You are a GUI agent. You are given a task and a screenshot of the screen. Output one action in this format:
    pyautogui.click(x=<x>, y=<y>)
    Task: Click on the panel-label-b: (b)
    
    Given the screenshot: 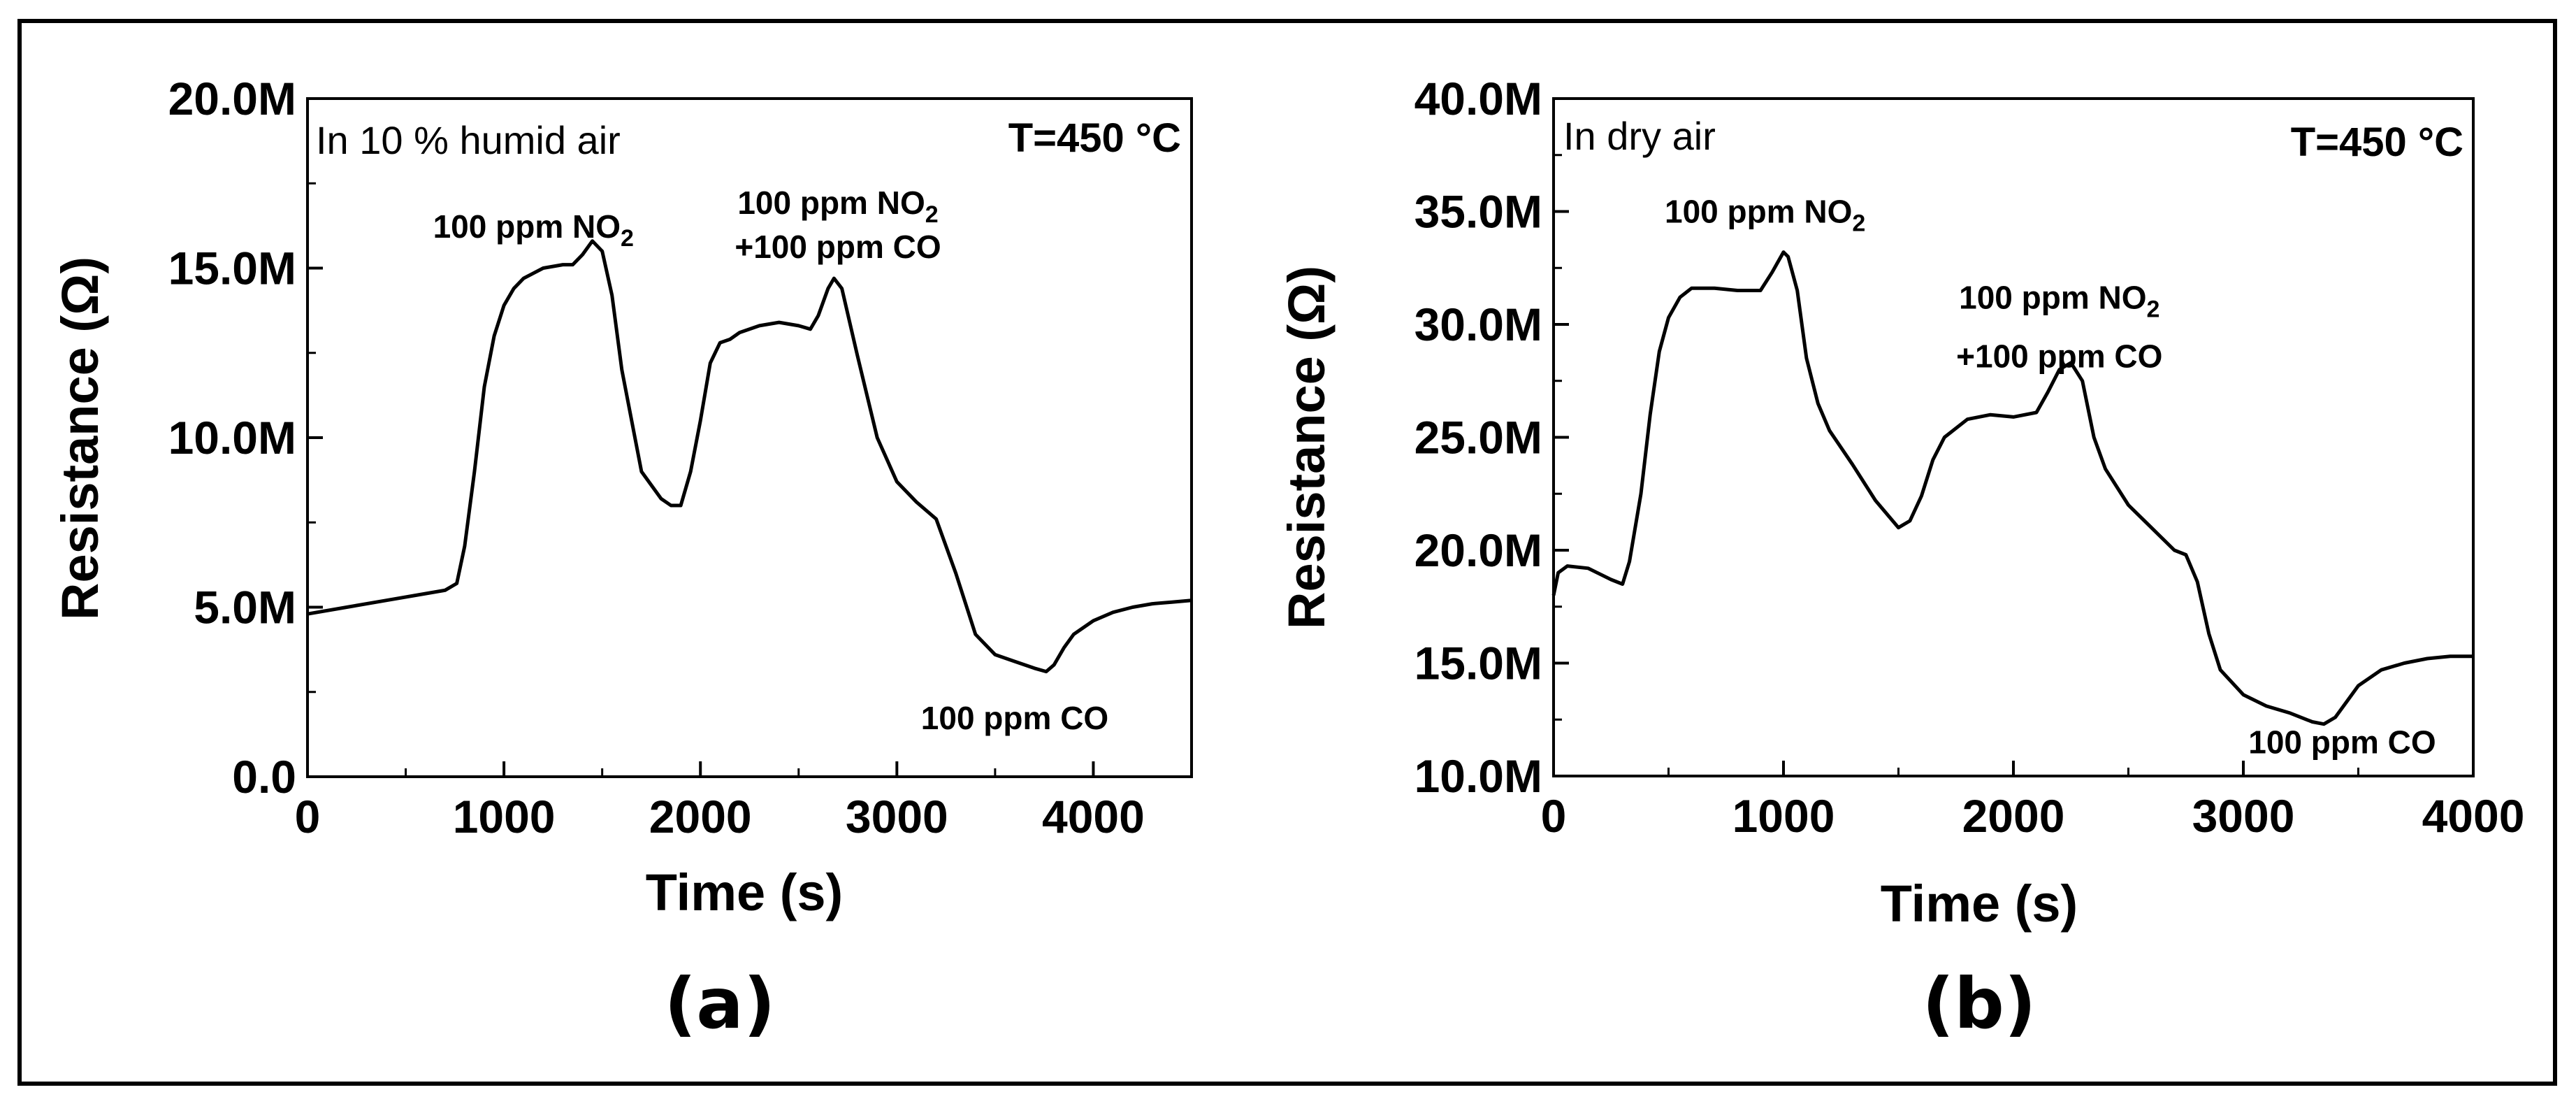 What is the action you would take?
    pyautogui.click(x=1980, y=1003)
    